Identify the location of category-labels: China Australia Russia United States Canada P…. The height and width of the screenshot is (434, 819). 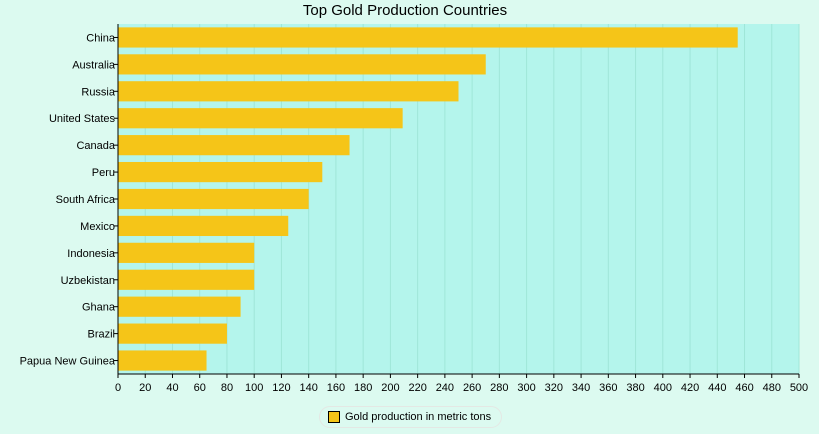
(68, 199).